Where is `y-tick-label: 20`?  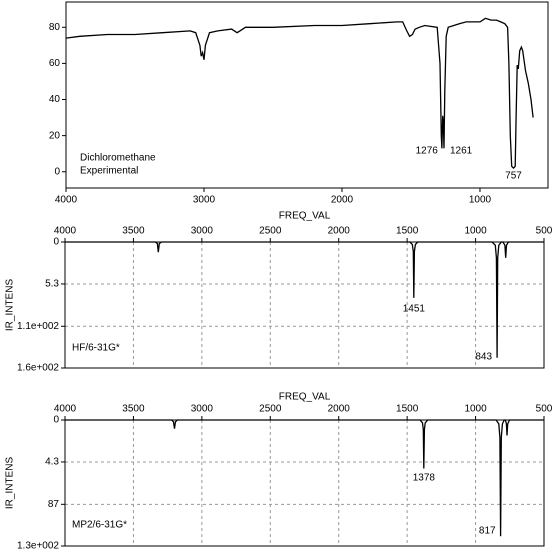 y-tick-label: 20 is located at coordinates (55, 135).